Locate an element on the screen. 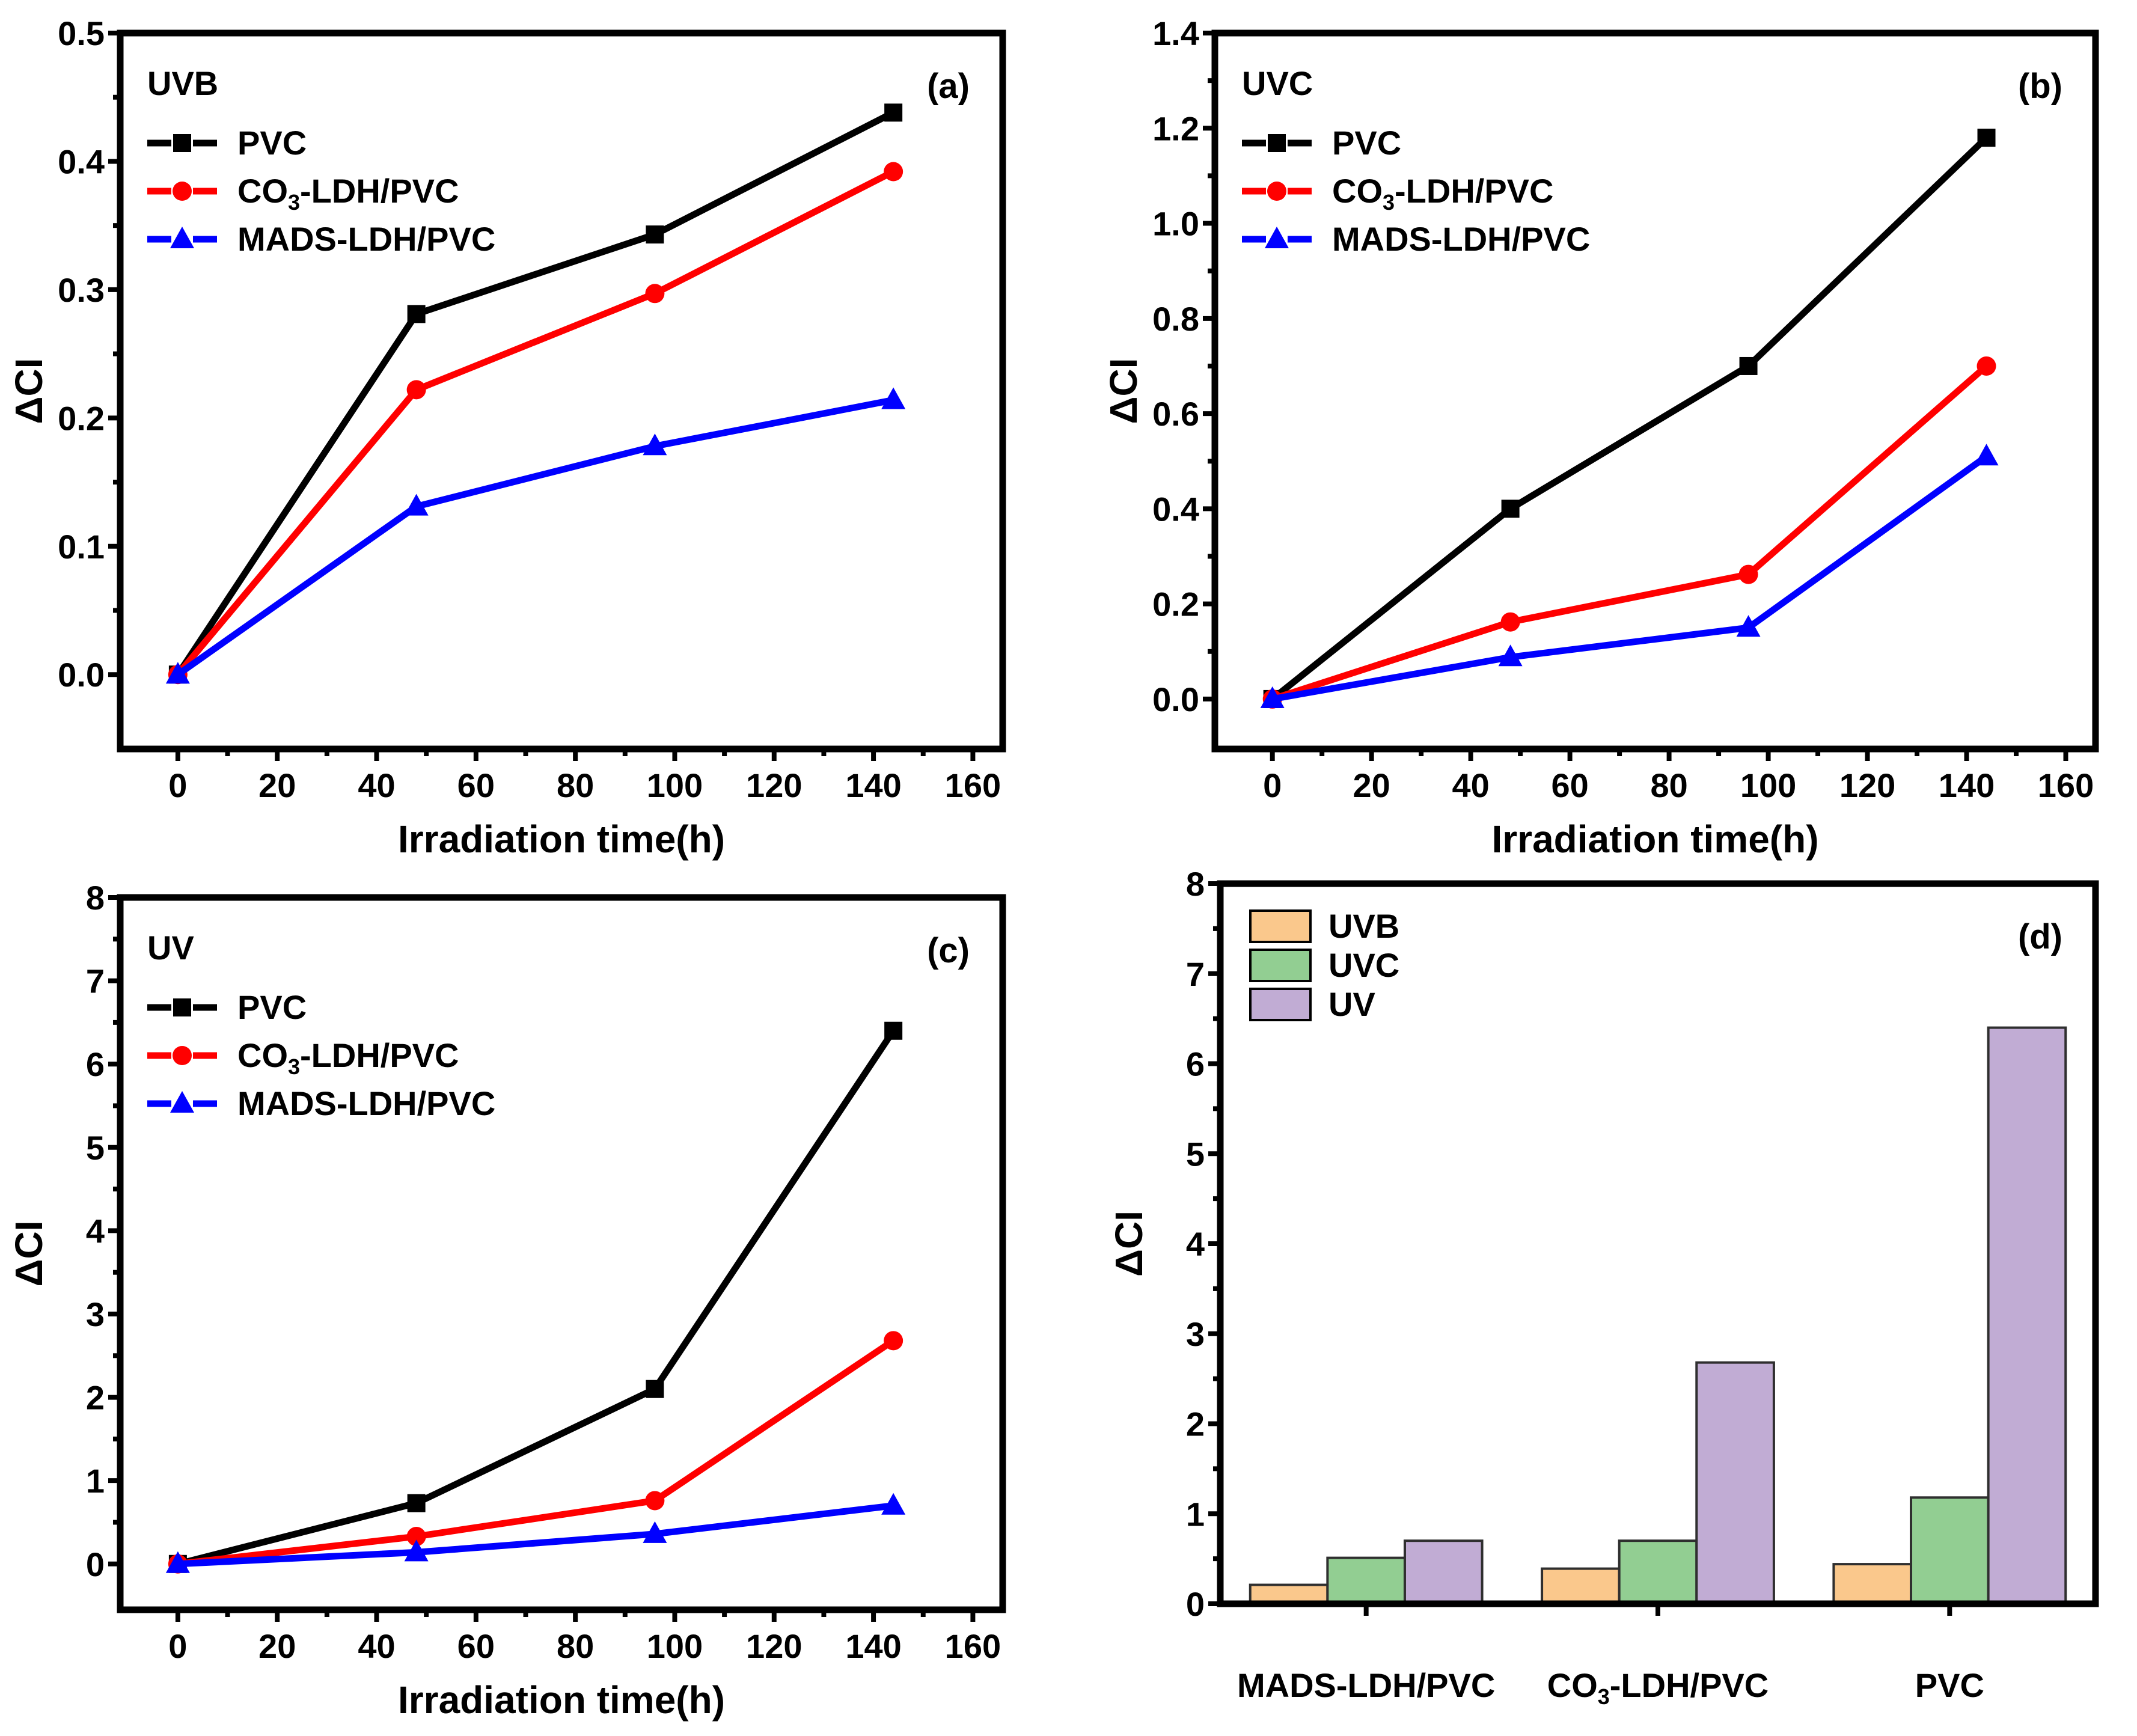 The height and width of the screenshot is (1736, 2137). panel-letter: (b) is located at coordinates (2040, 86).